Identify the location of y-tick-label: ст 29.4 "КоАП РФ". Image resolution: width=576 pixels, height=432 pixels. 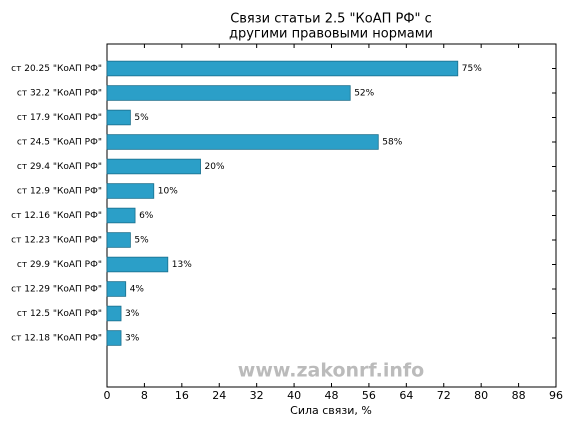
(59, 167).